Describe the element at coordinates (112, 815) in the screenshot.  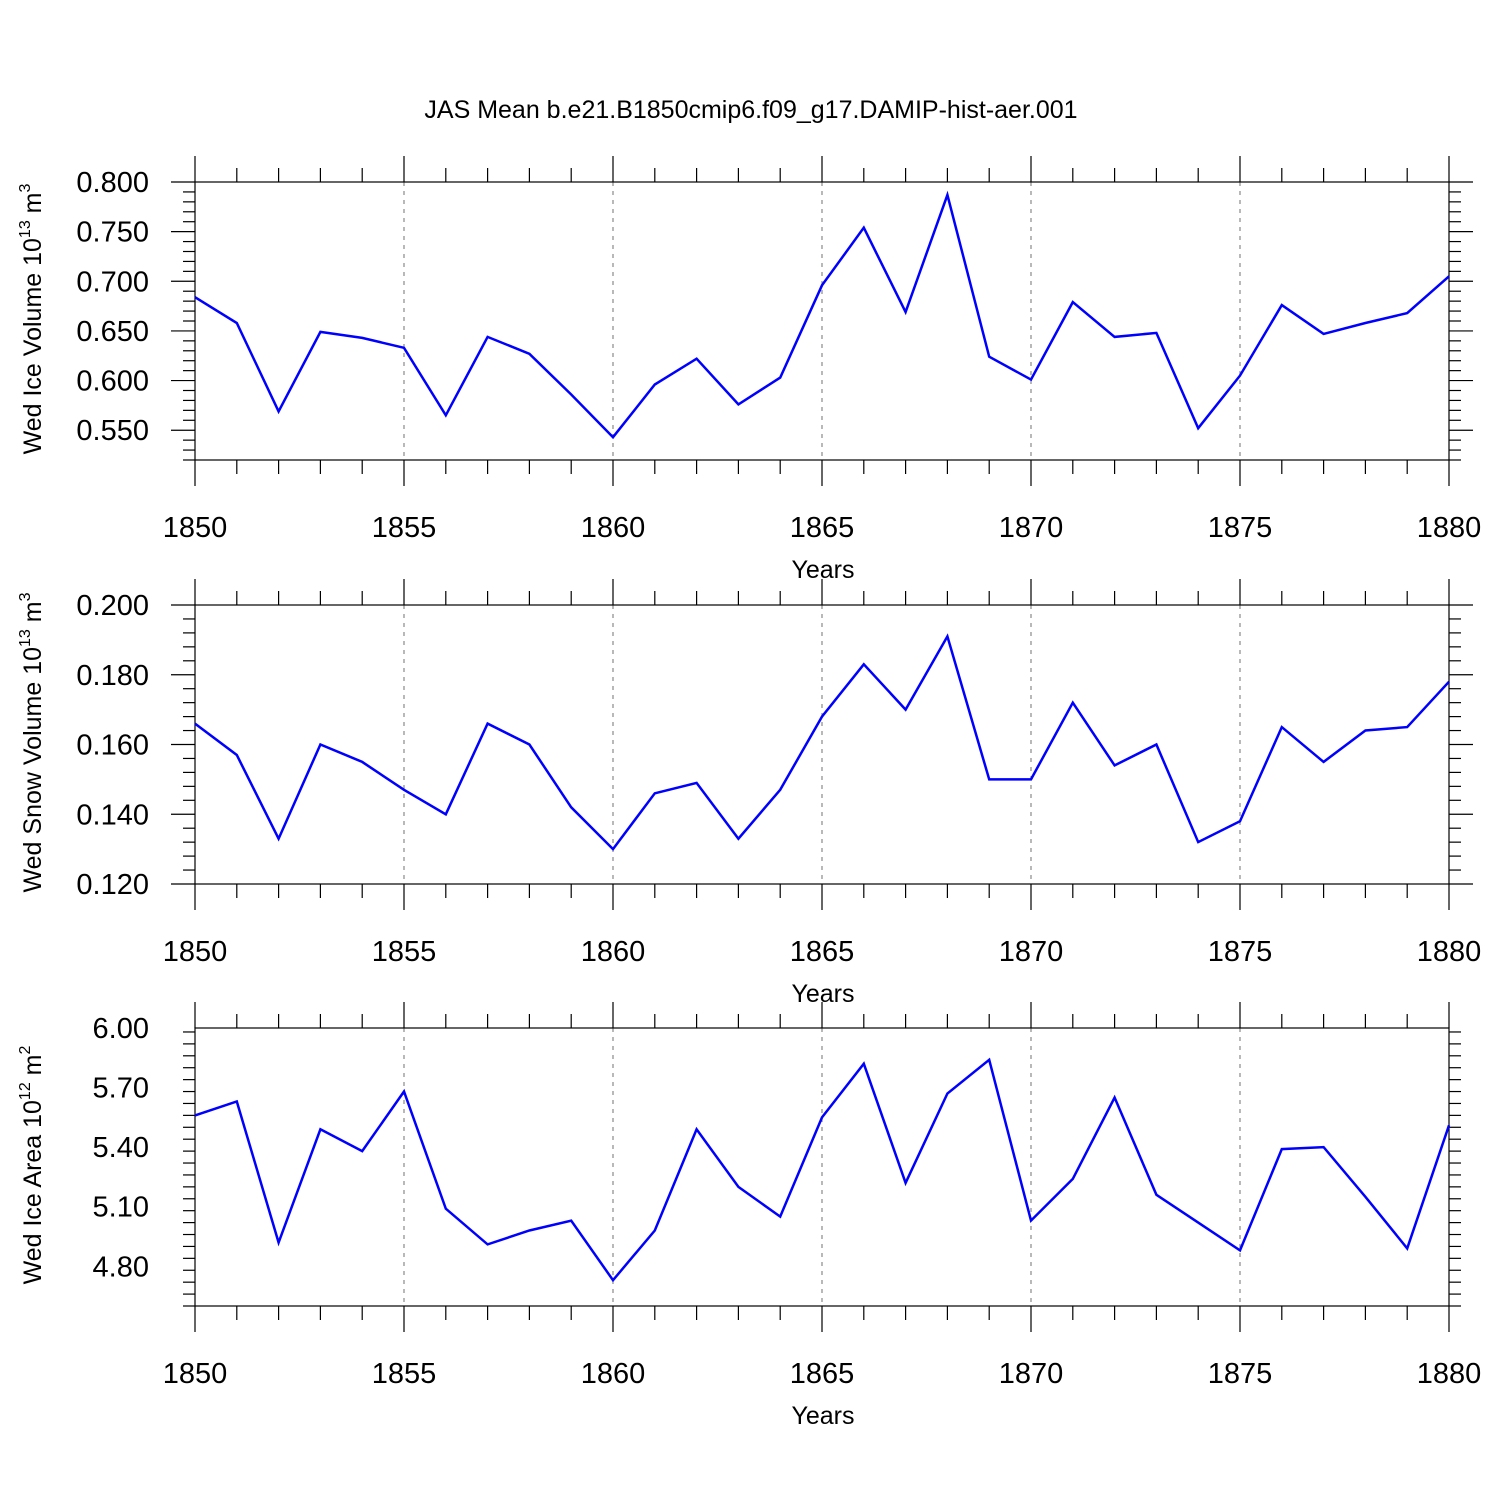
I see `y-tick-label: 0.140` at that location.